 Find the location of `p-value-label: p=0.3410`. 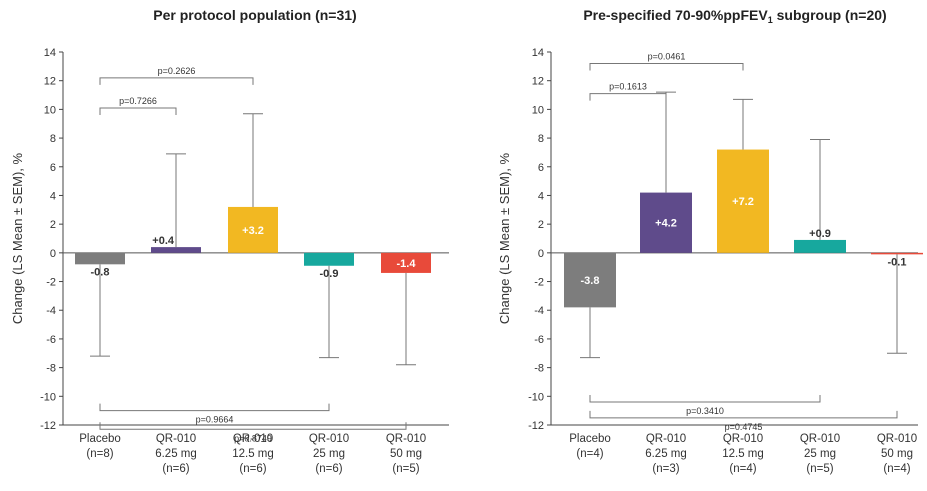

p-value-label: p=0.3410 is located at coordinates (705, 411).